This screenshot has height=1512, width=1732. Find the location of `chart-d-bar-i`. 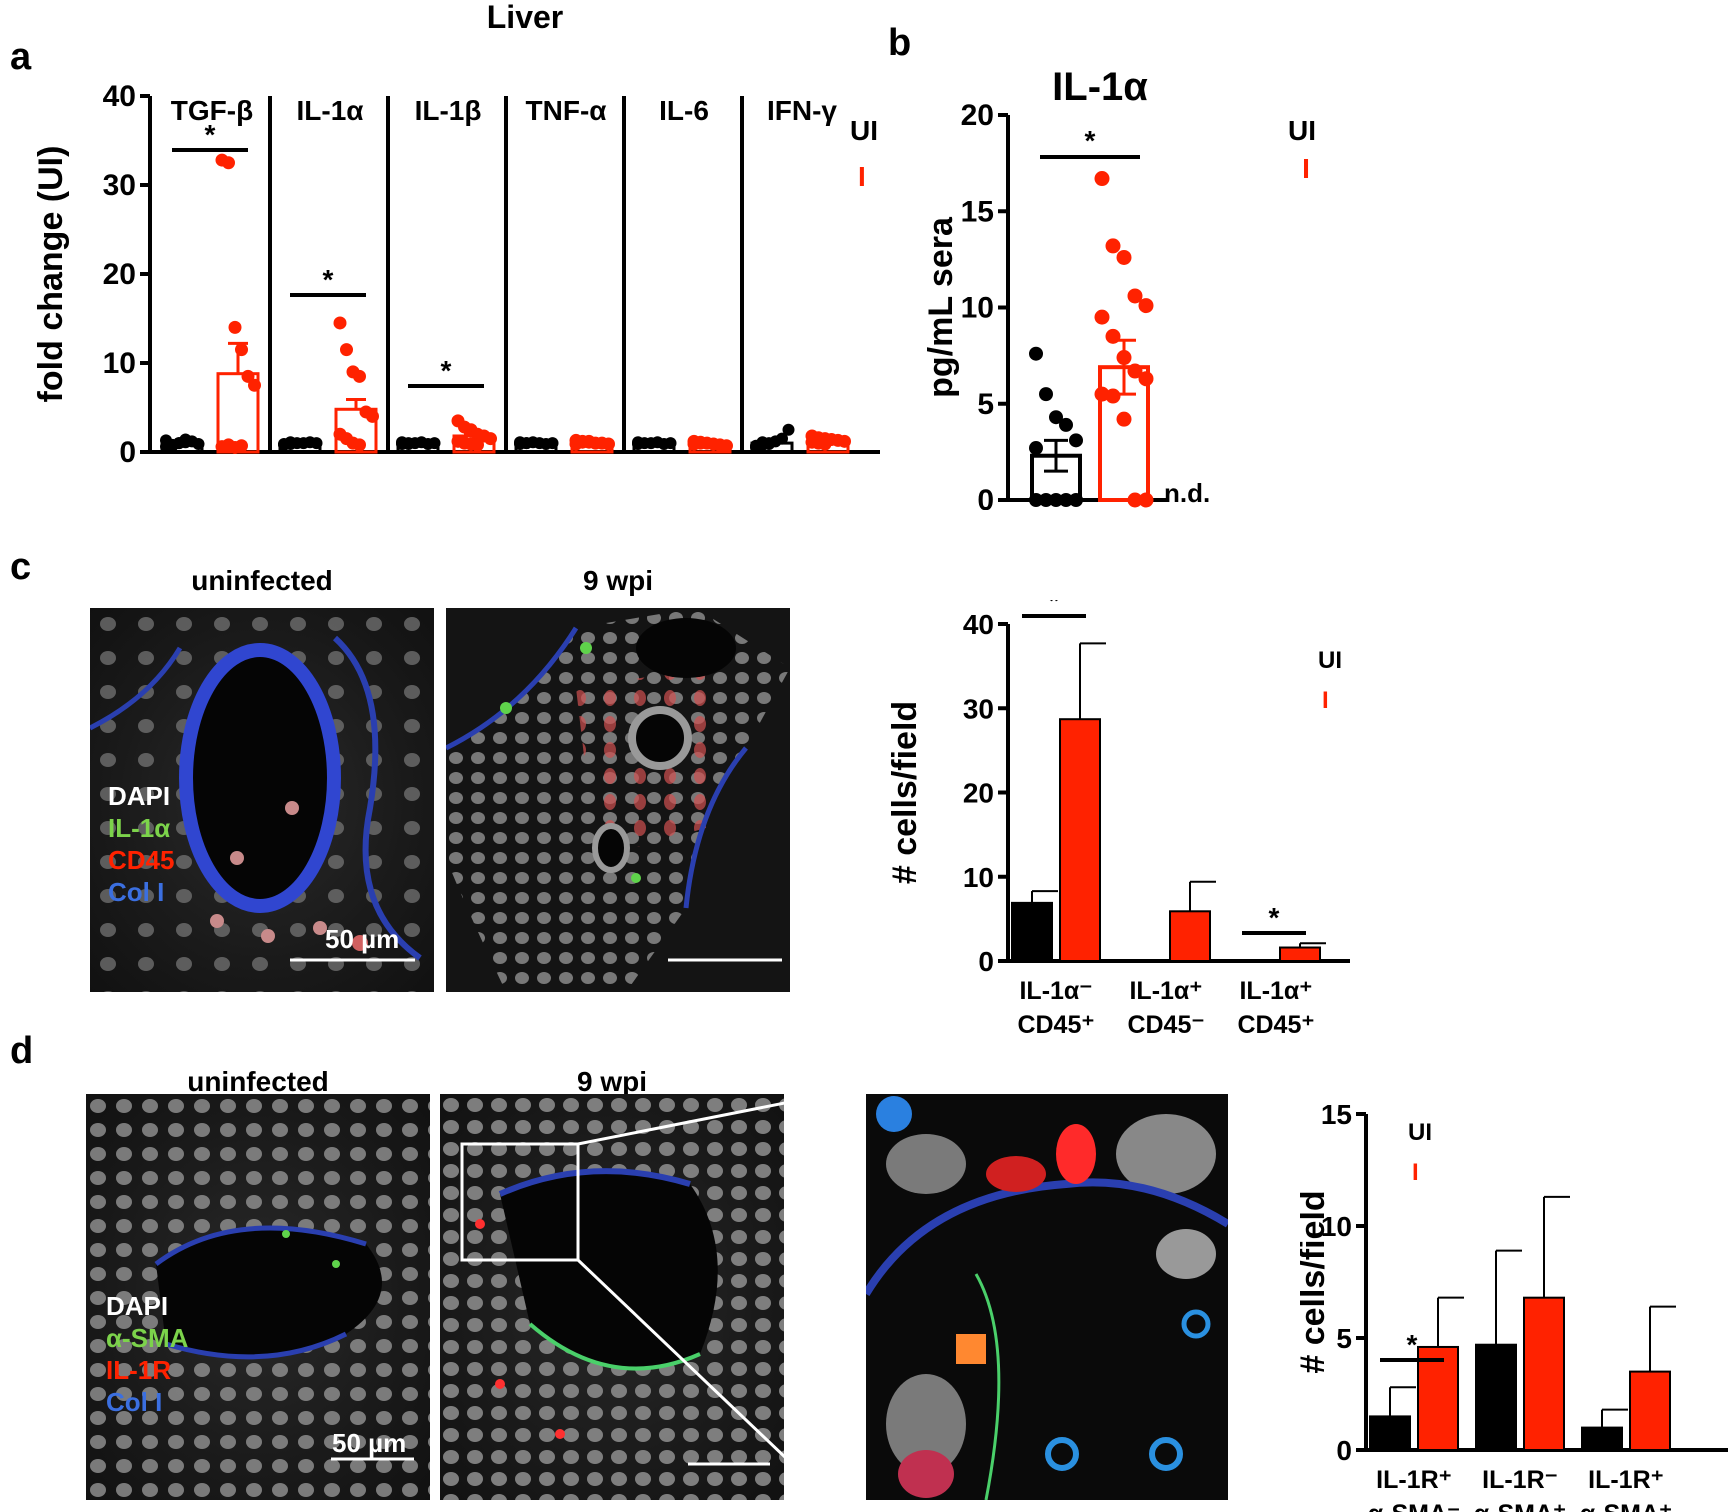

chart-d-bar-i is located at coordinates (1544, 1373).